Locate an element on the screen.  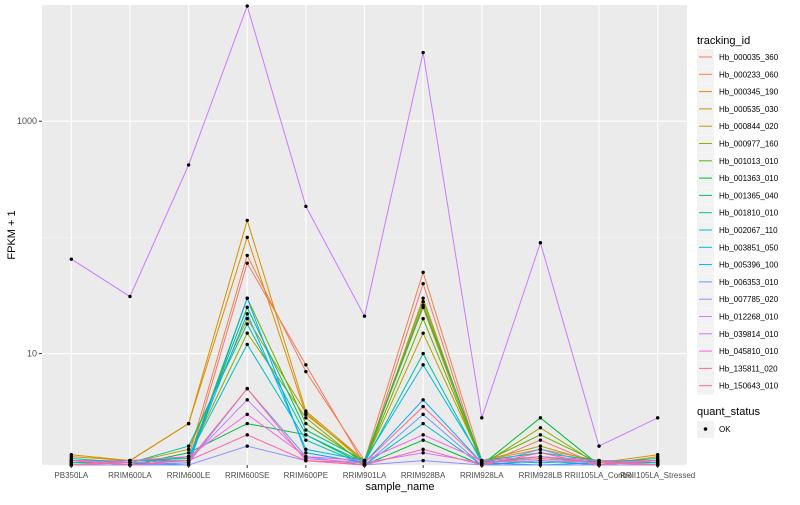
legend-label-15: Hb_012268_010 is located at coordinates (749, 317).